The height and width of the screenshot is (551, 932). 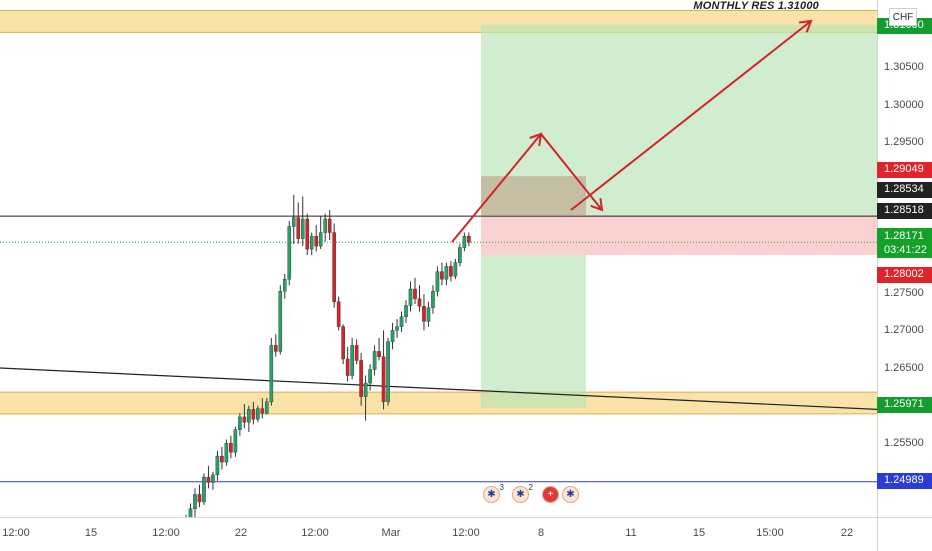 What do you see at coordinates (530, 487) in the screenshot?
I see `event-count: 2` at bounding box center [530, 487].